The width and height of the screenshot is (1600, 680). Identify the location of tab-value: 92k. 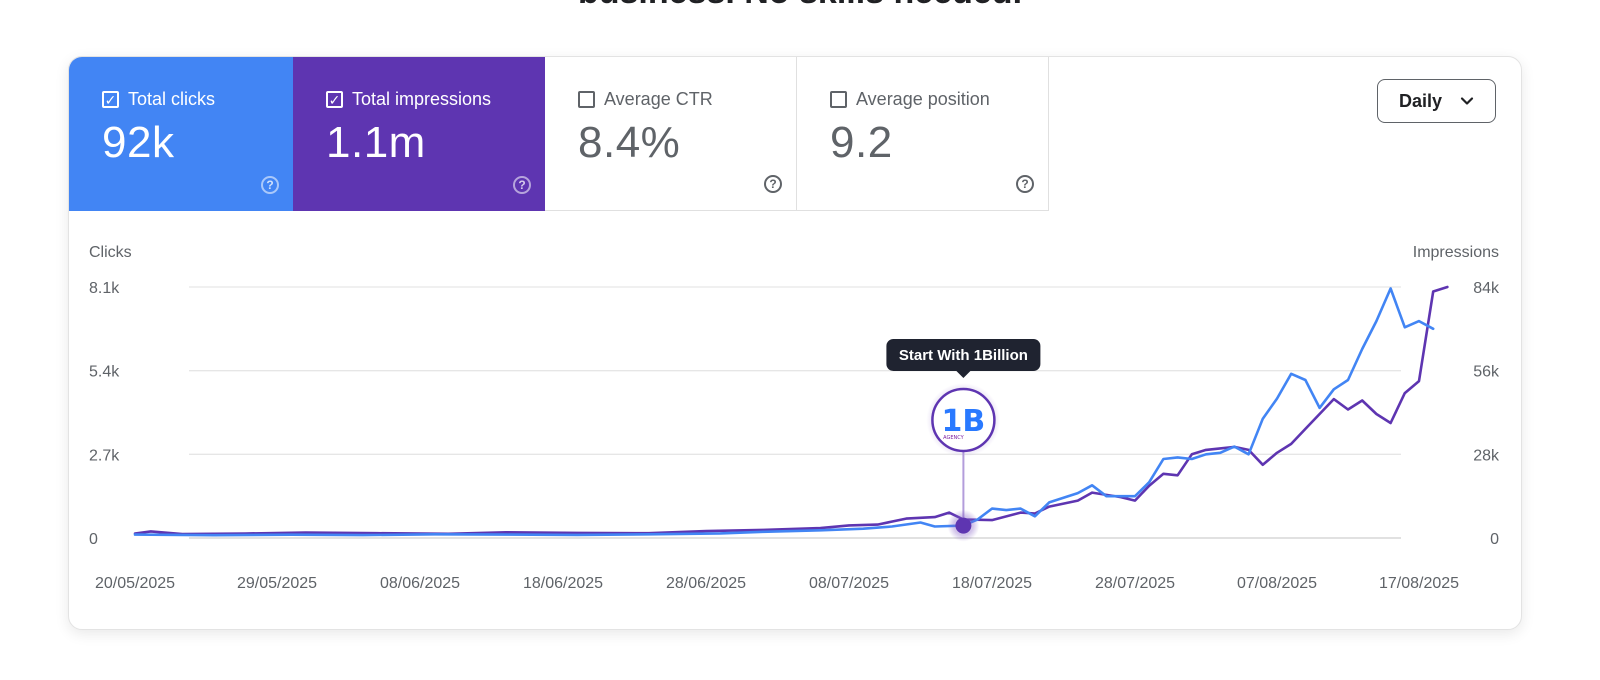
(138, 142).